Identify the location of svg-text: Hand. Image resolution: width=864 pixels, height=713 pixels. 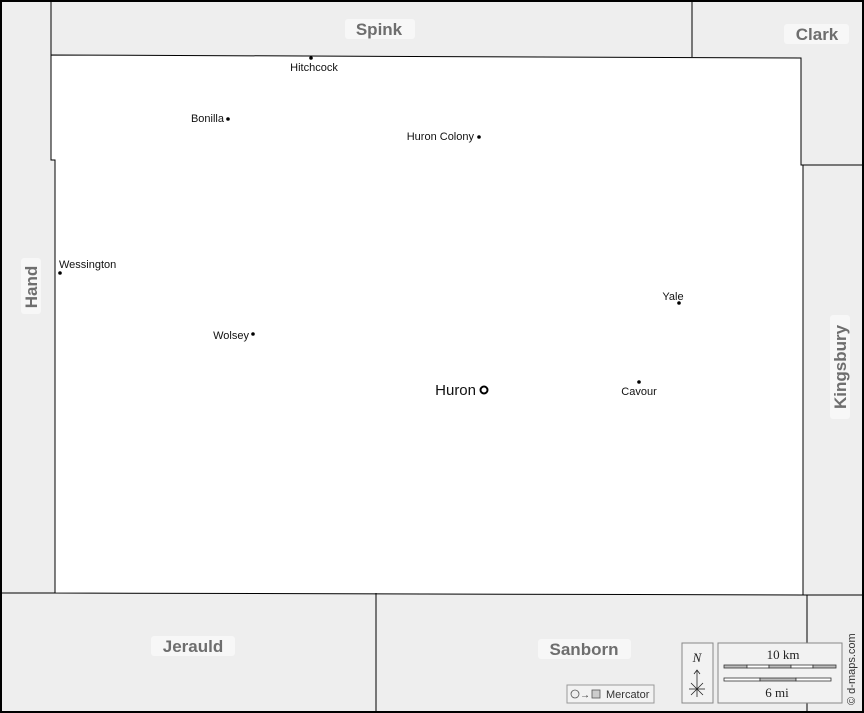
(31, 287).